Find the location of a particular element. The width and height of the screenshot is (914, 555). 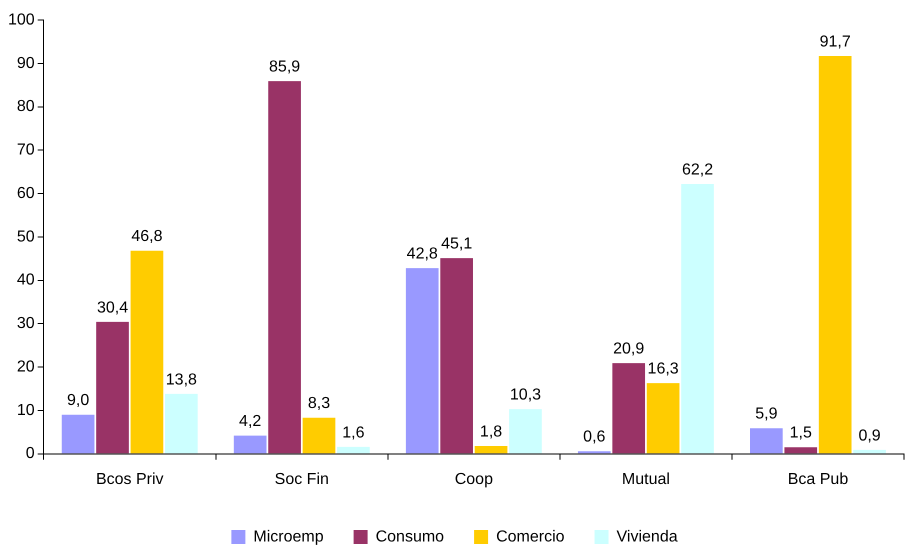

data-label: 42,8 is located at coordinates (422, 254).